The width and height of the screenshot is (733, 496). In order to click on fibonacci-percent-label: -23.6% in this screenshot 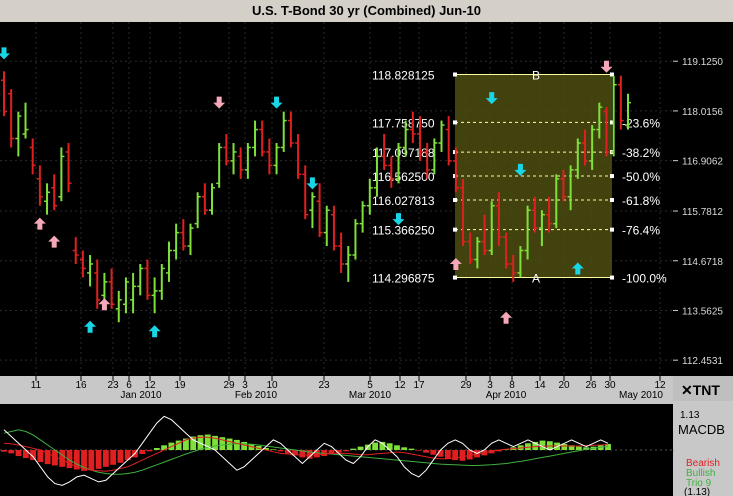, I will do `click(641, 123)`.